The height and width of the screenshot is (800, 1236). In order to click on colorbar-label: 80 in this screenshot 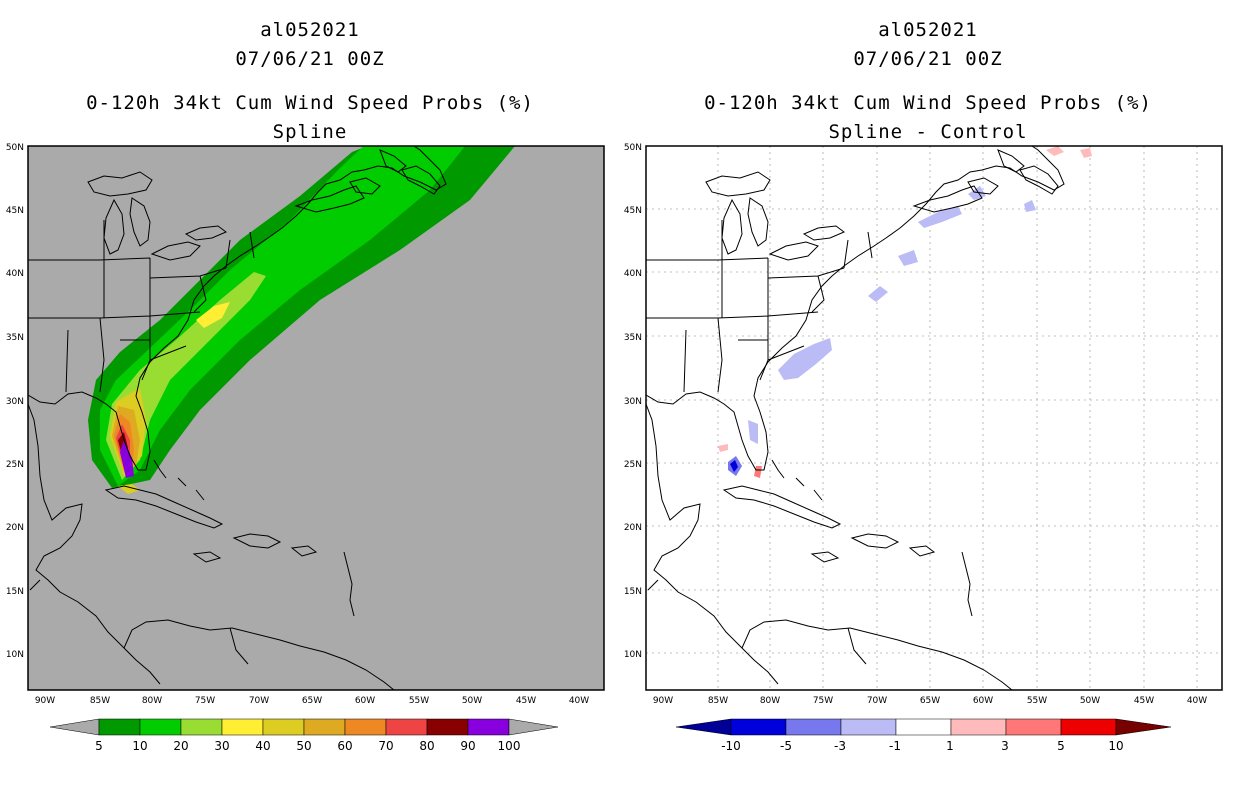, I will do `click(426, 746)`.